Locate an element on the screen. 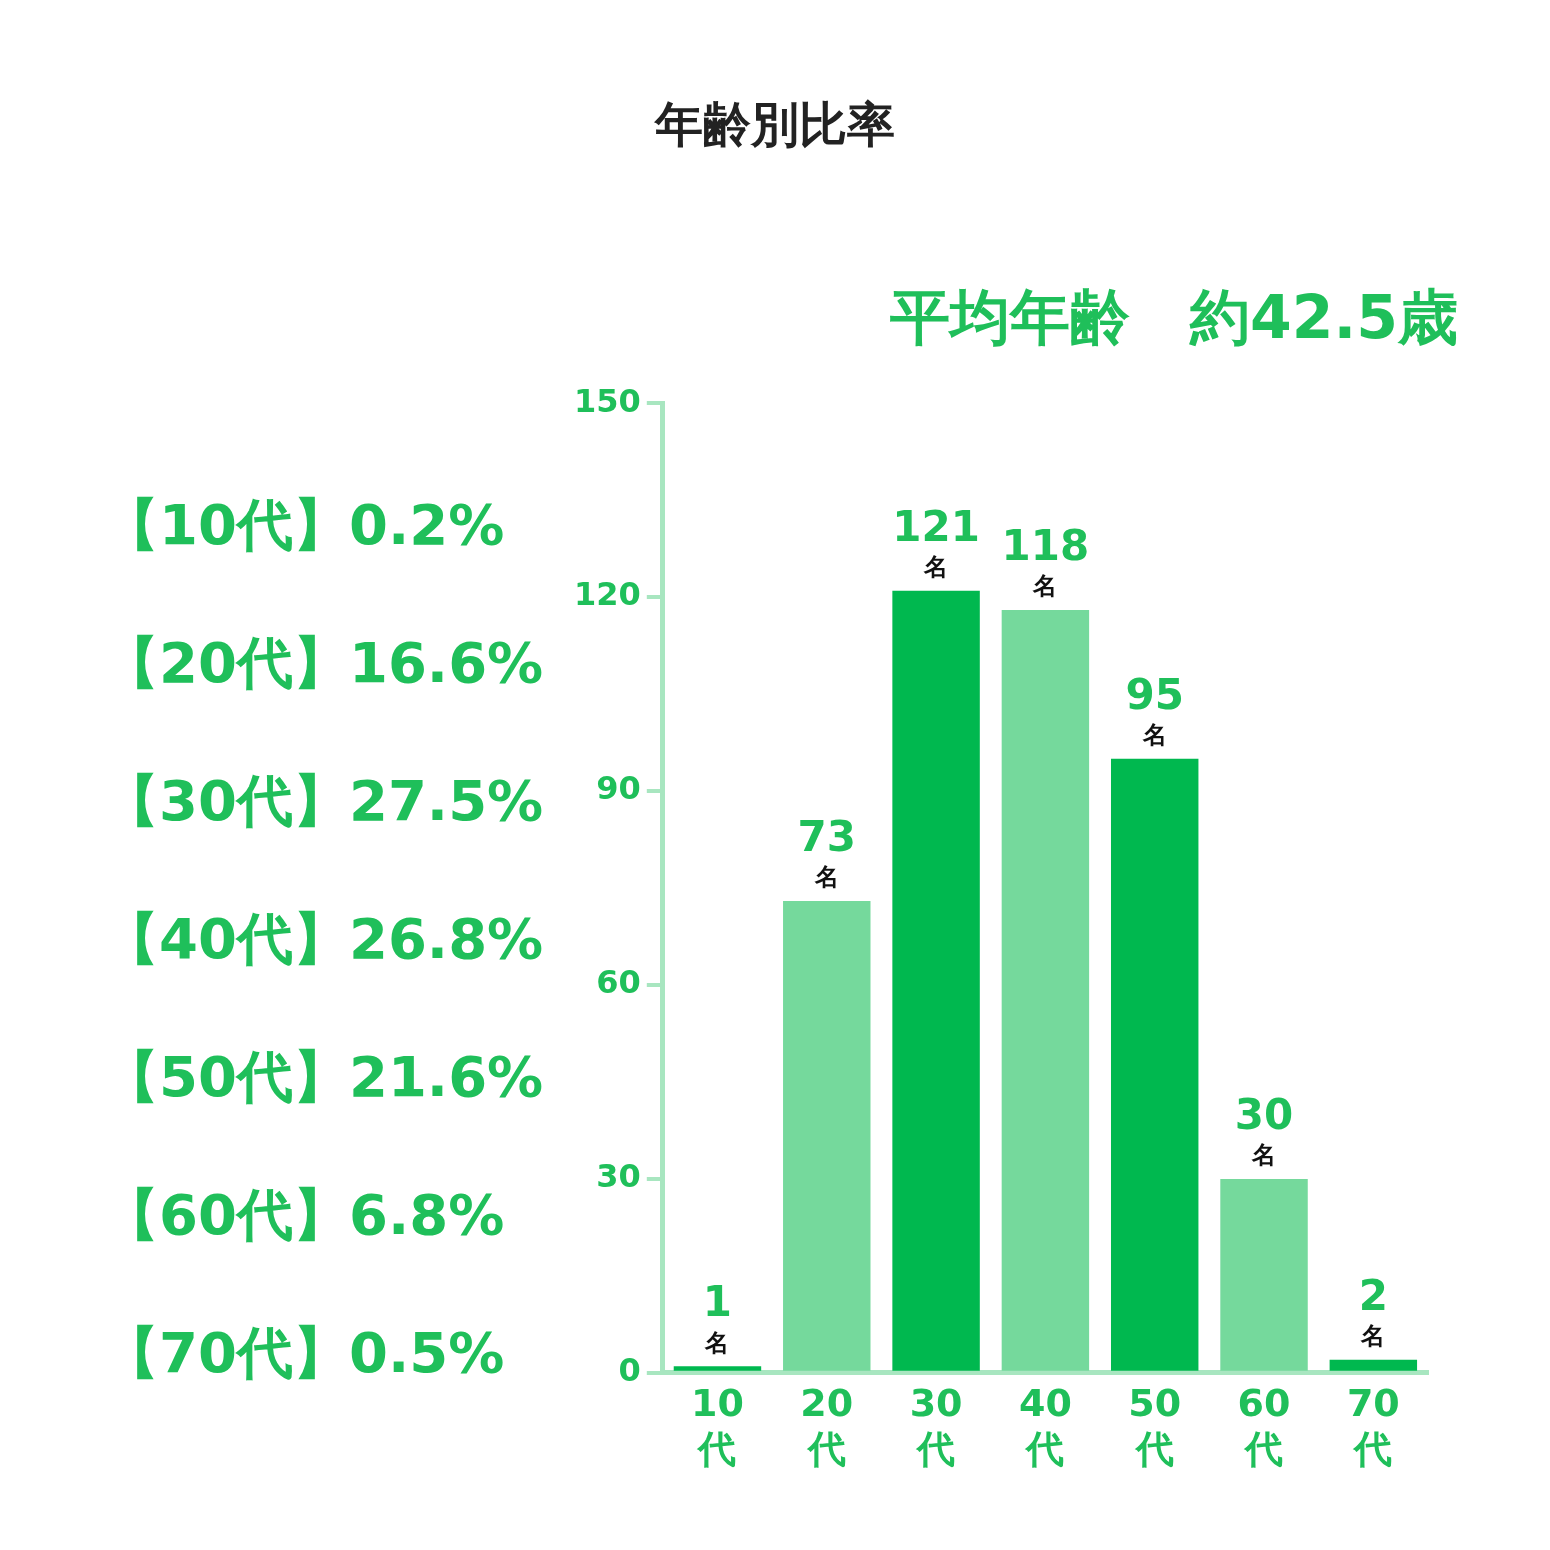 The height and width of the screenshot is (1550, 1550). x-tick-label: 50代 is located at coordinates (1155, 1426).